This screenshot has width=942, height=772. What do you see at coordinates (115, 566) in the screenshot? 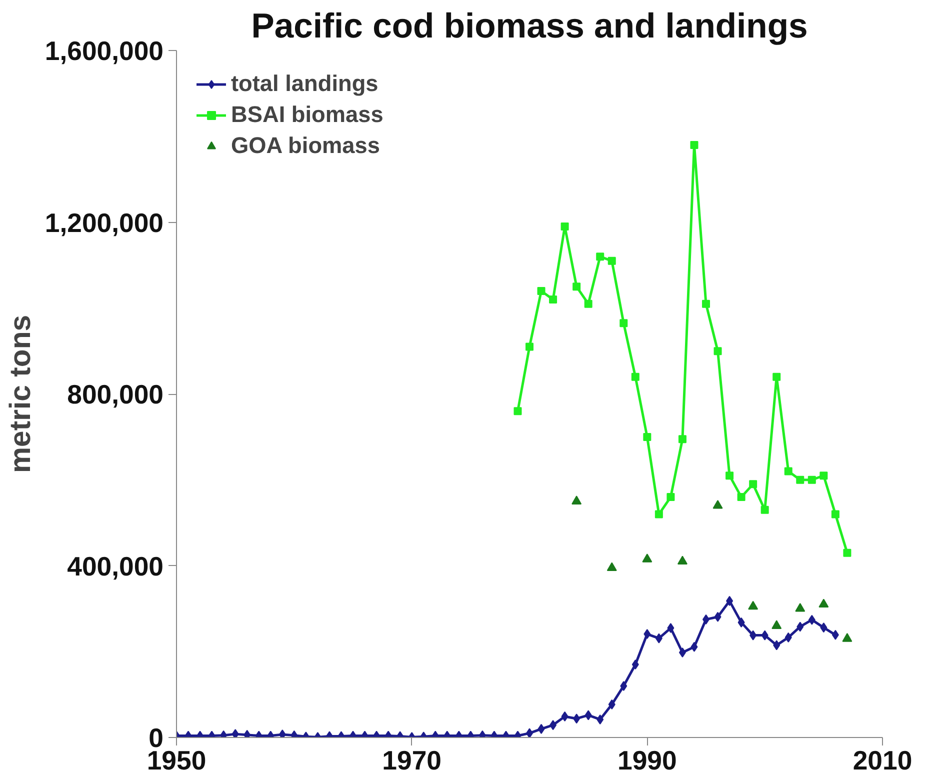
I see `y-tick-label: 400,000` at bounding box center [115, 566].